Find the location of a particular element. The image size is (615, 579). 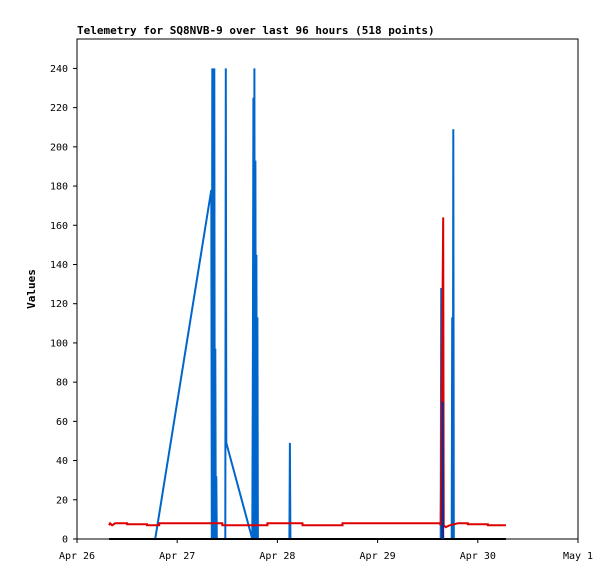

x-tick-label: Apr 27 is located at coordinates (177, 556).